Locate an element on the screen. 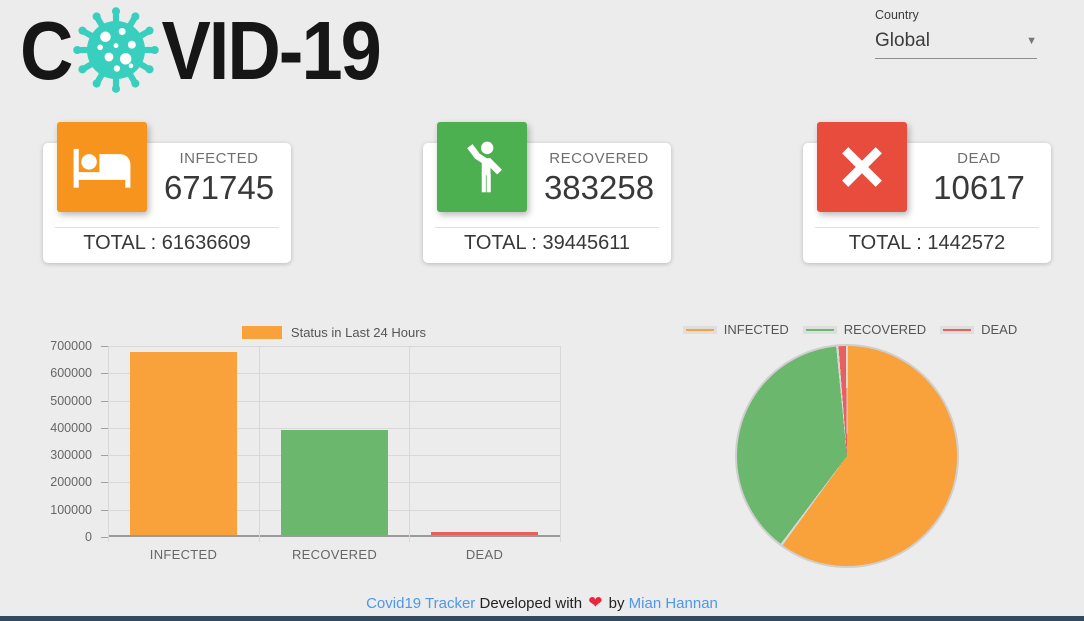 This screenshot has height=621, width=1084. stat-card-recovered: RECOVERED 383258 TOTAL : 39445611 is located at coordinates (547, 192).